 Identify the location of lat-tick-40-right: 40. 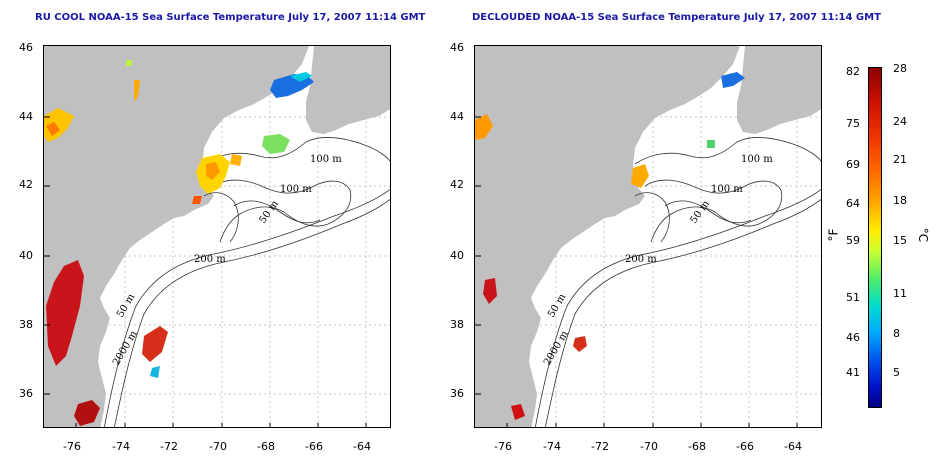
(457, 255).